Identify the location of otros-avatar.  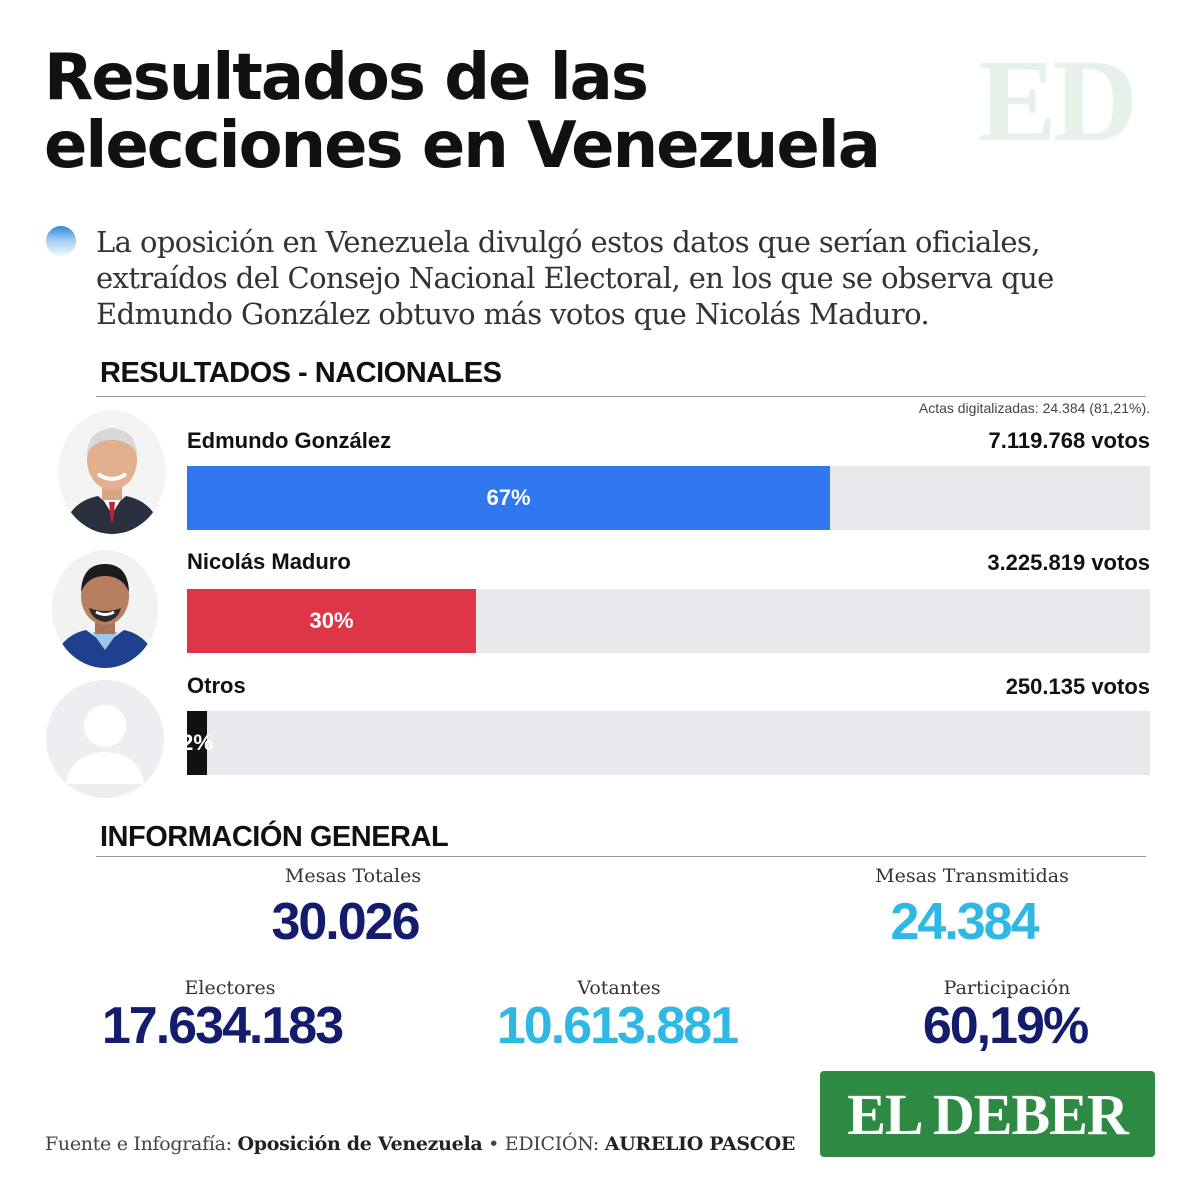
(105, 739).